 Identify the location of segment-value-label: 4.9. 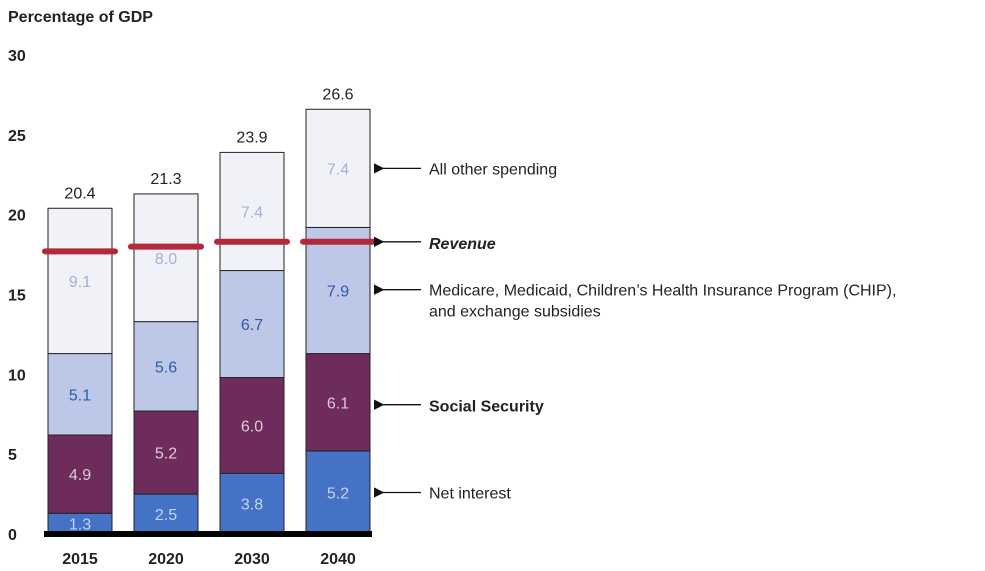
(80, 475).